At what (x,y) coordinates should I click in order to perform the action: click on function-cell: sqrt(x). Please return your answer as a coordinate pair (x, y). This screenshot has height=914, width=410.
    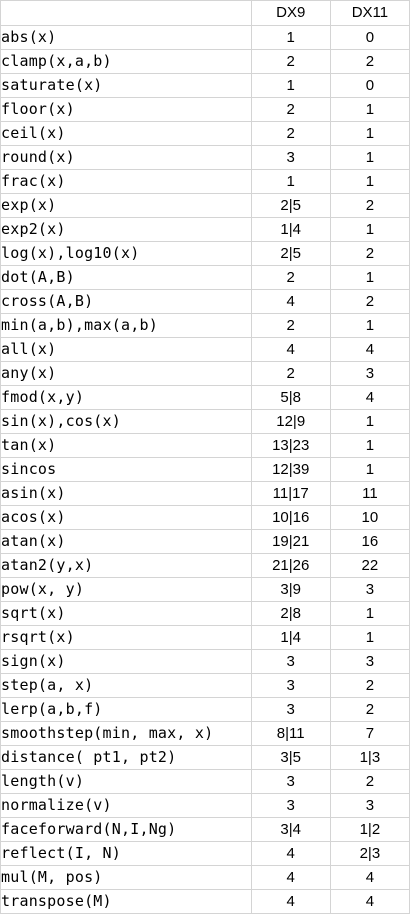
    Looking at the image, I should click on (126, 613).